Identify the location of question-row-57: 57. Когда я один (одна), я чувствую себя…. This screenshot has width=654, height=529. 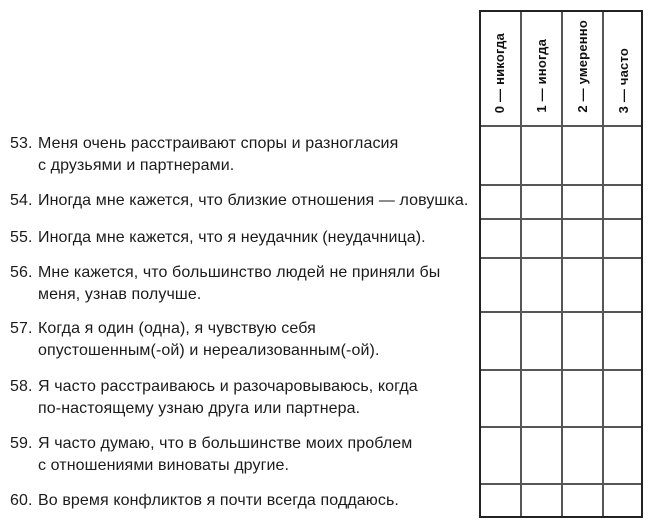
(244, 340).